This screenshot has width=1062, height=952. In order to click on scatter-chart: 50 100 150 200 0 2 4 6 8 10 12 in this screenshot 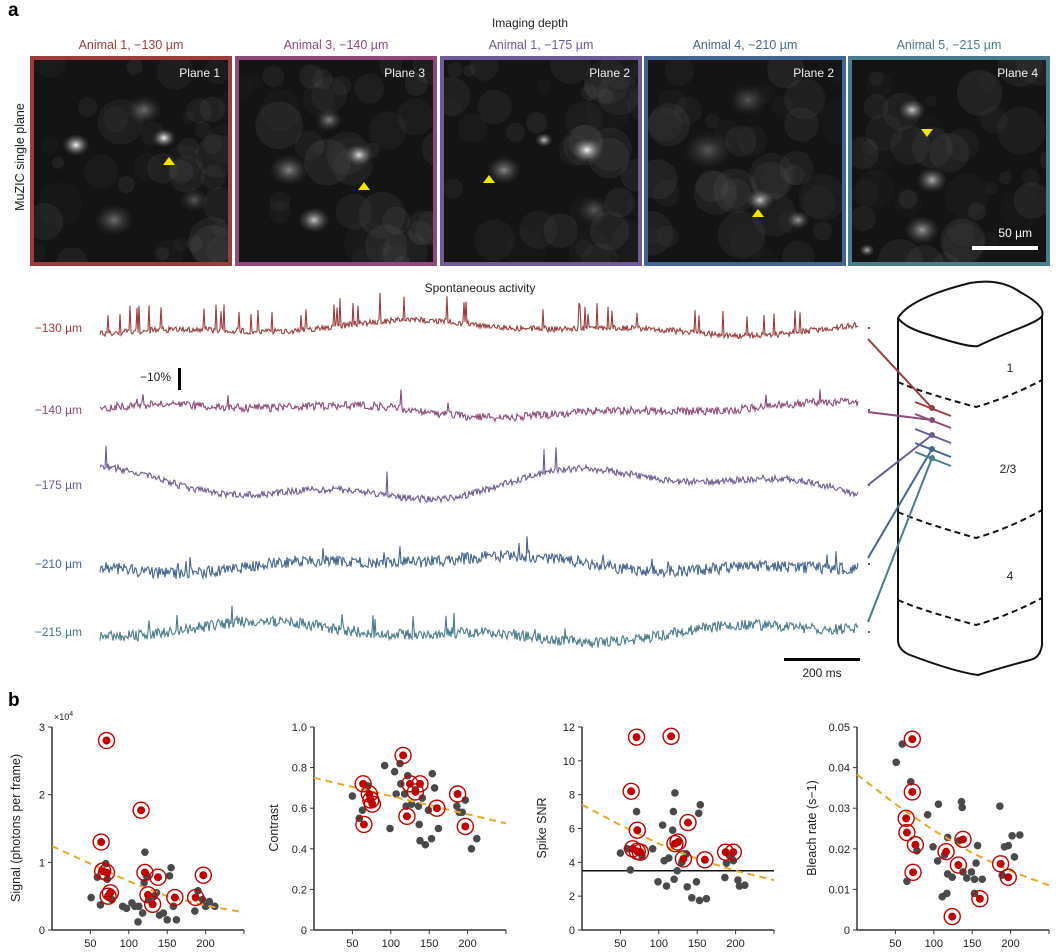, I will do `click(669, 836)`.